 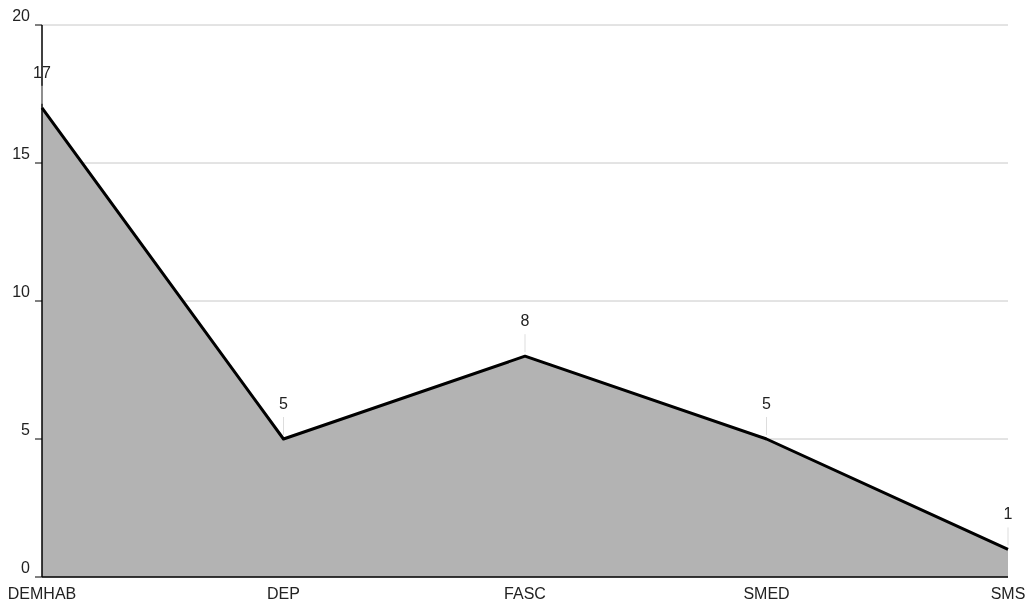 I want to click on y-tick-label: 0, so click(x=26, y=567).